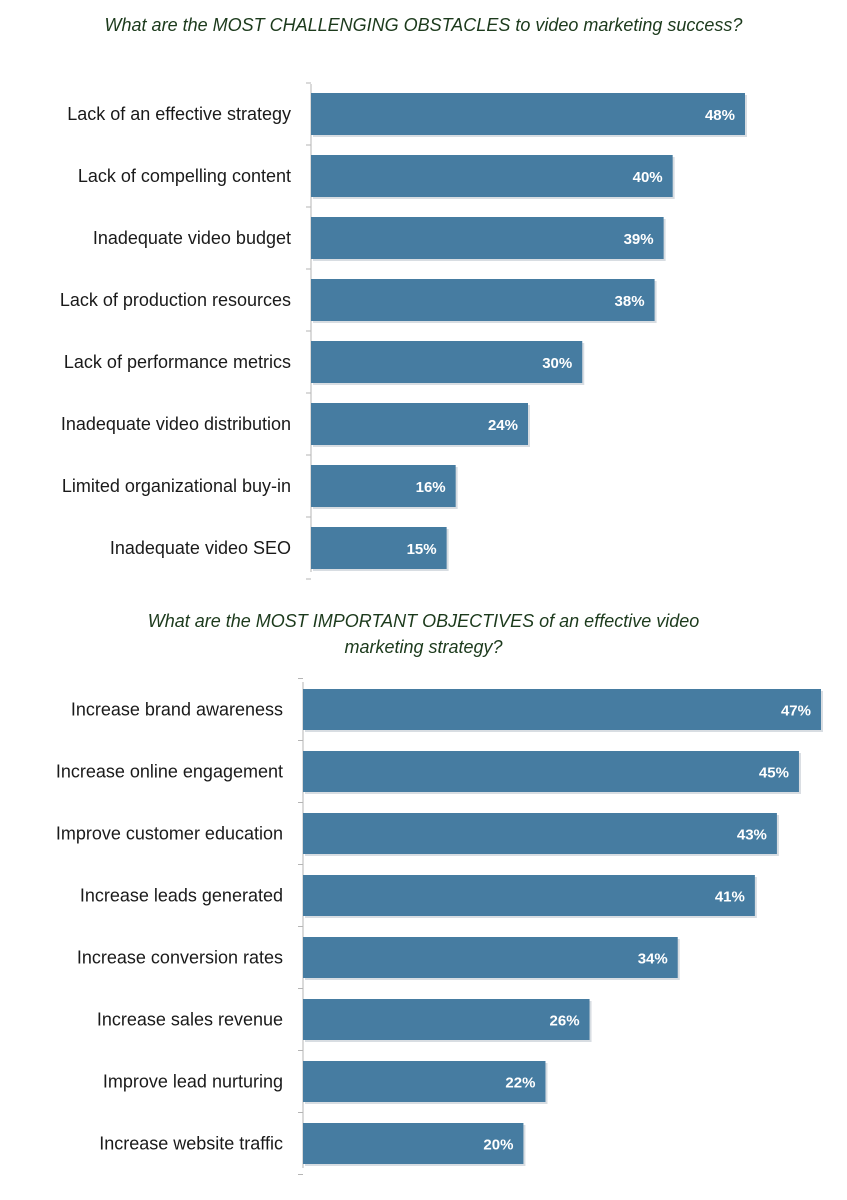 The image size is (847, 1200). Describe the element at coordinates (200, 548) in the screenshot. I see `obstacles-category-label: Inadequate video SEO` at that location.